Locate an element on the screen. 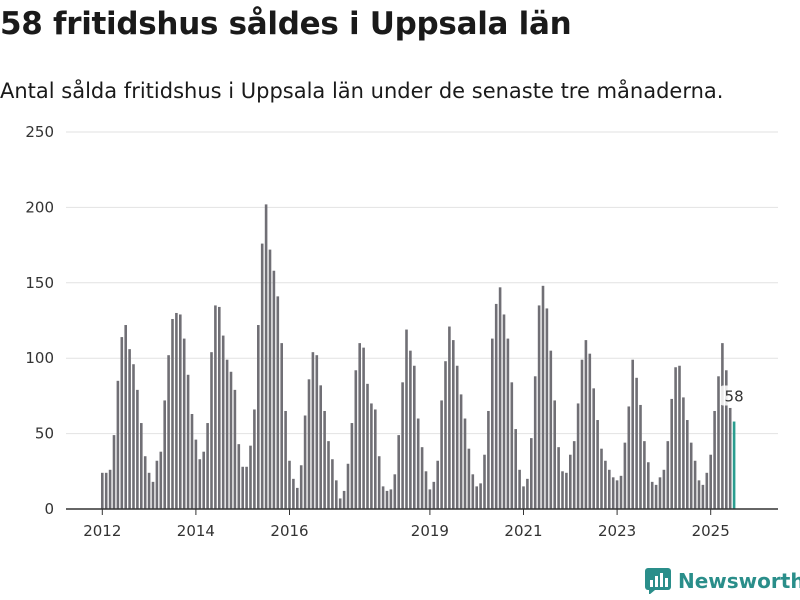 The image size is (800, 600). y-tick-label: 250 is located at coordinates (39, 132).